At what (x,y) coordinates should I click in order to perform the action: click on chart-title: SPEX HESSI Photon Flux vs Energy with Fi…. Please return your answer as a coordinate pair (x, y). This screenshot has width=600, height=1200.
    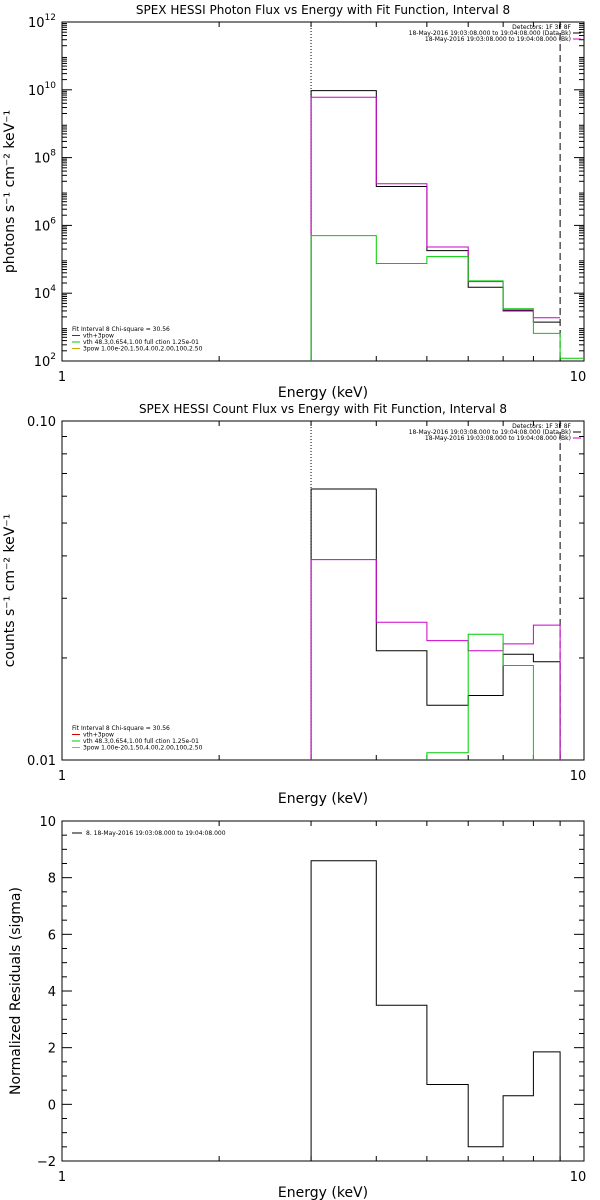
    Looking at the image, I should click on (323, 10).